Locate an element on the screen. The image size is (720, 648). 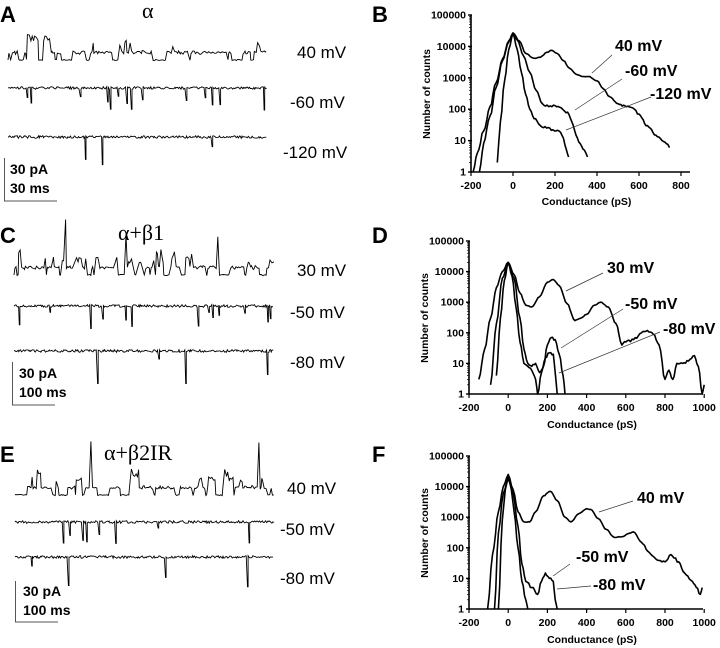
histogram-curve-40mv is located at coordinates (594, 541).